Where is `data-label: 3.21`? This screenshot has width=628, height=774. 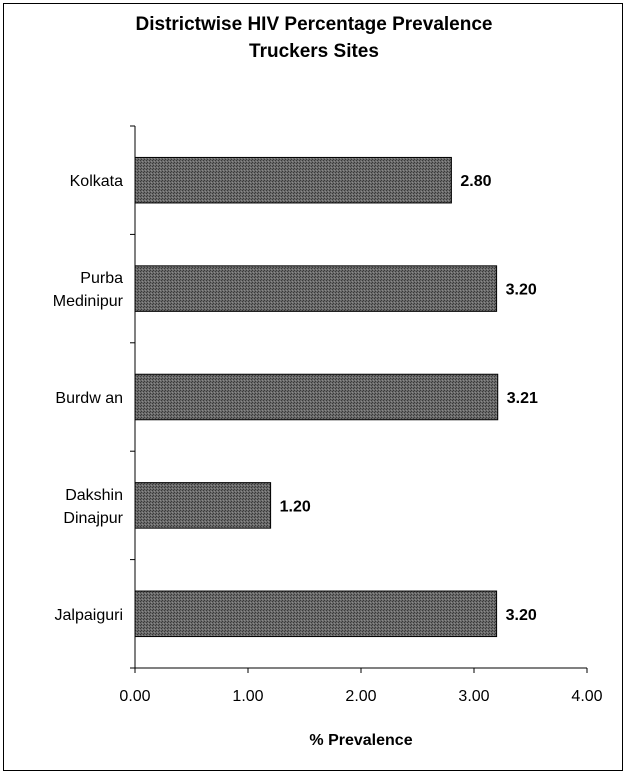 data-label: 3.21 is located at coordinates (522, 398).